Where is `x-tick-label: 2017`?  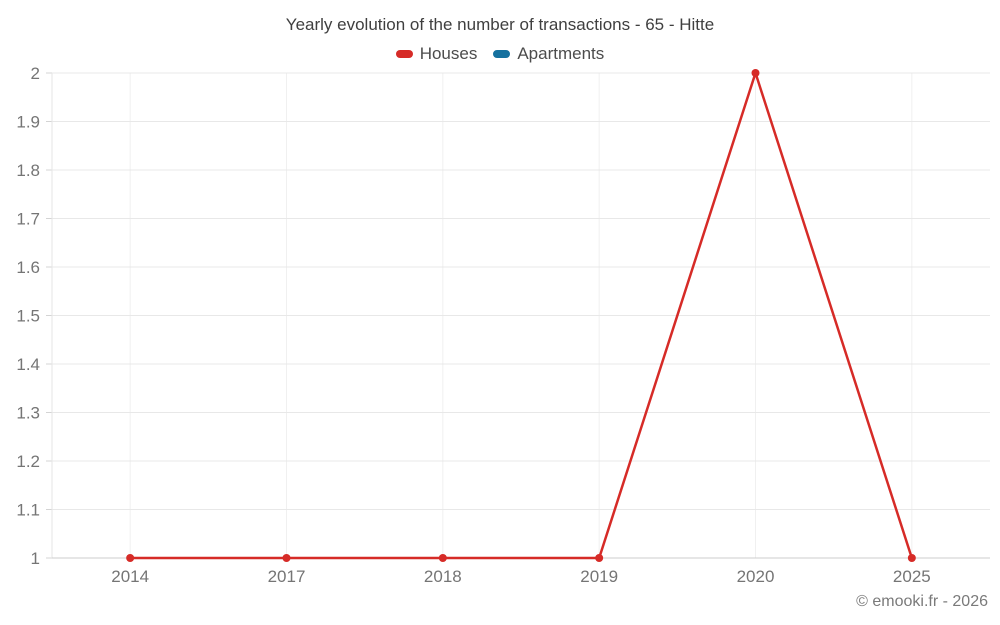
x-tick-label: 2017 is located at coordinates (287, 576).